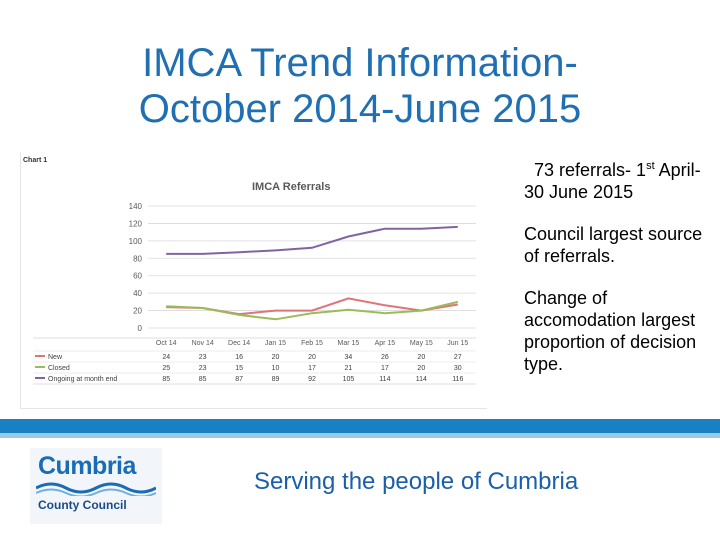 This screenshot has width=720, height=540. I want to click on cumbria-logo: Cumbria County Council, so click(96, 486).